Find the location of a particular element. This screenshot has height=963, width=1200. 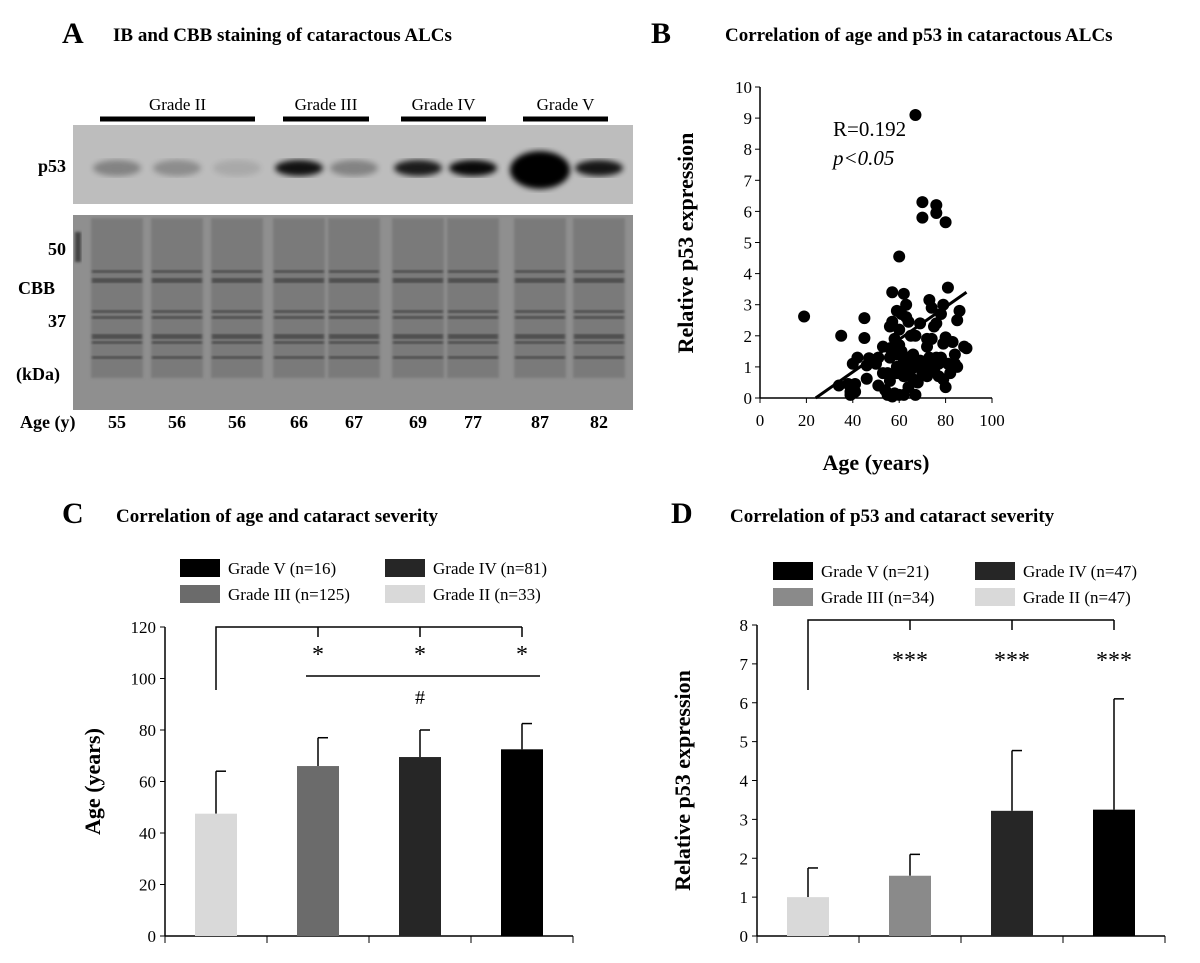

age-value: 55 is located at coordinates (117, 422).